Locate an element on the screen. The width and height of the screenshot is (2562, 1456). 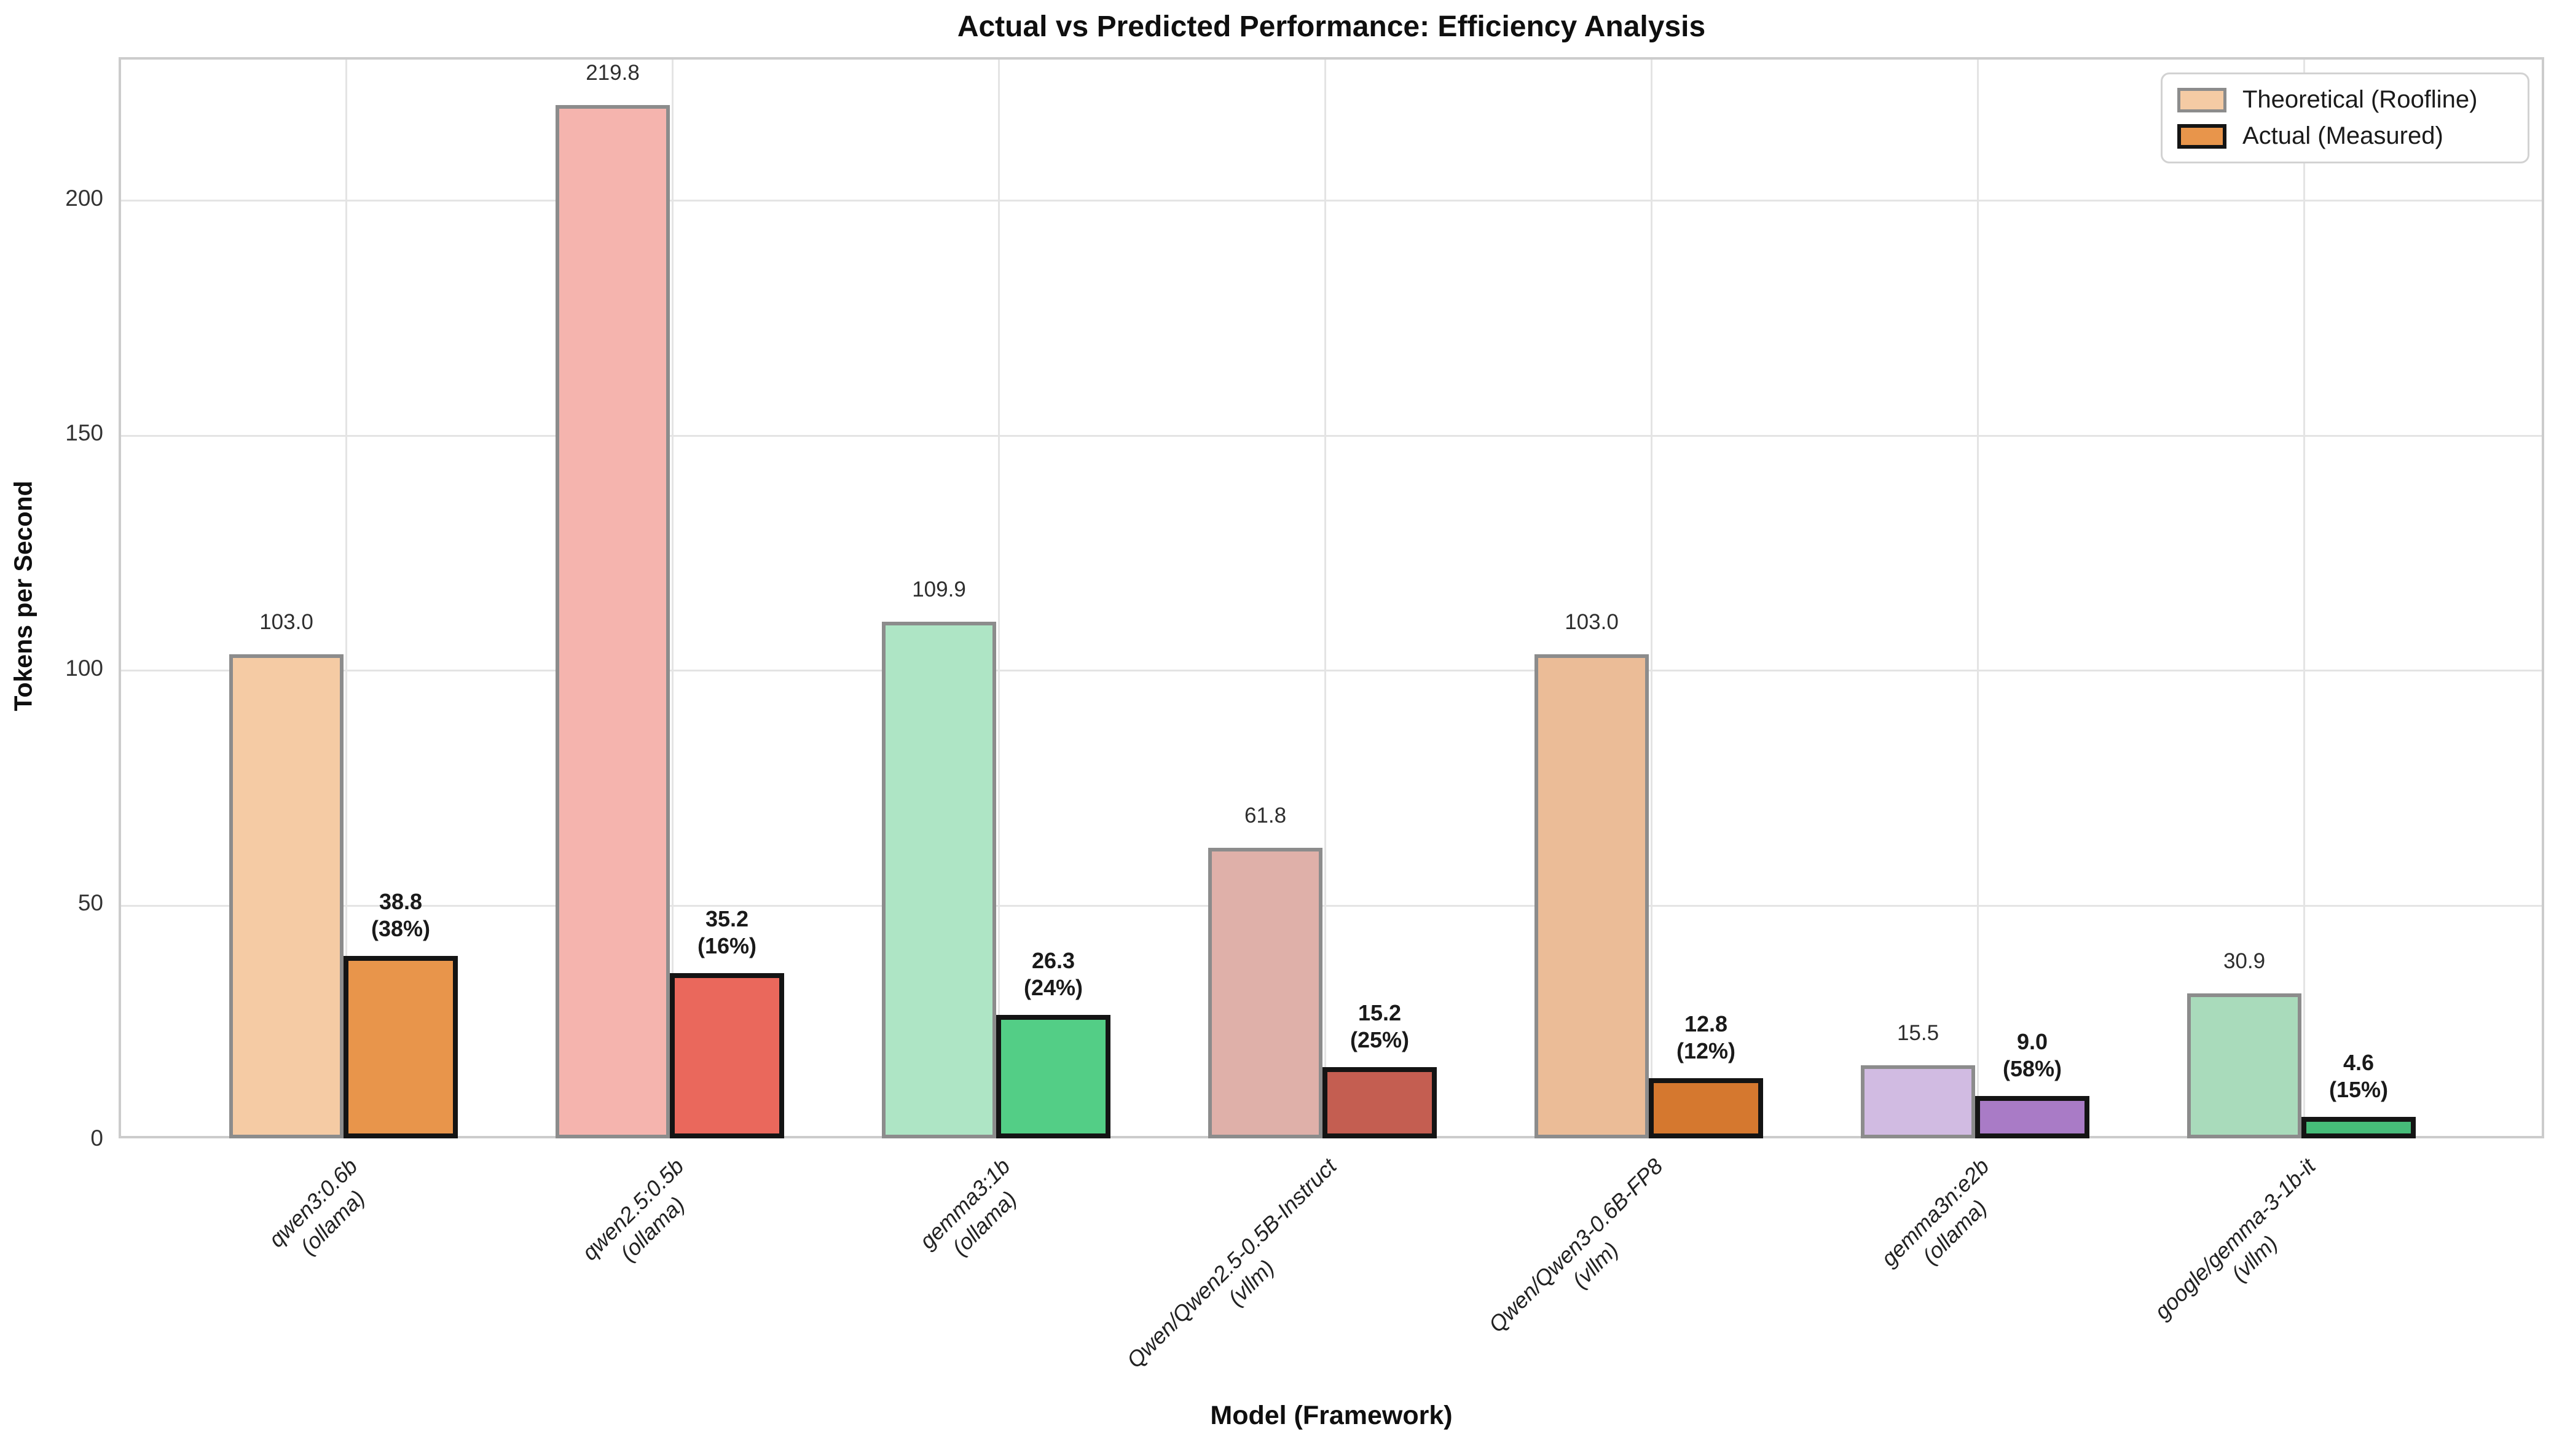
x-tick-model: Qwen/Qwen2.5-0.5B-Instruct is located at coordinates (1232, 1263).